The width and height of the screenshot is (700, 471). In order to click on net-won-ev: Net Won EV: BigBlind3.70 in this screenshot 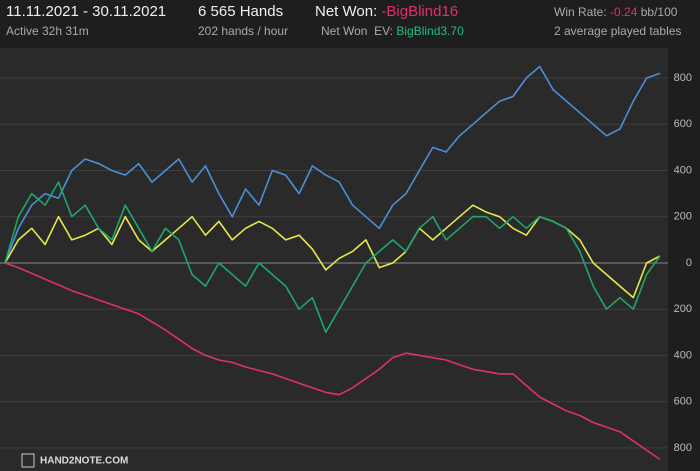, I will do `click(392, 31)`.